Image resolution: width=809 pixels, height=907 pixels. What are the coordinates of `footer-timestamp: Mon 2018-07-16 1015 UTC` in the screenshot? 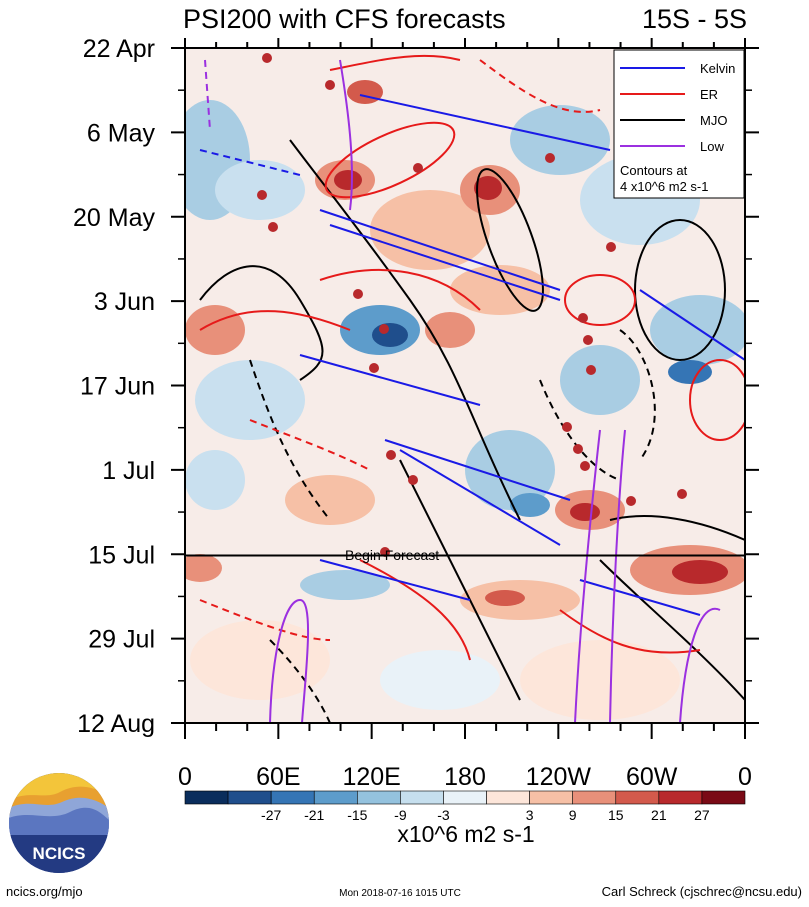 It's located at (400, 893).